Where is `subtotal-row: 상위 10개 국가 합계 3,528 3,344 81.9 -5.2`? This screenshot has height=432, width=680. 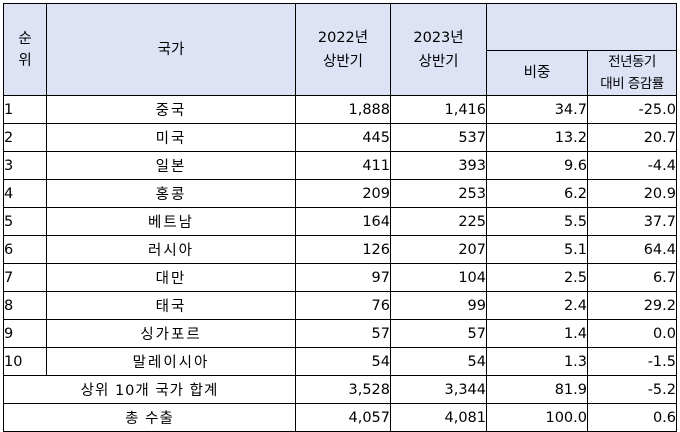
subtotal-row: 상위 10개 국가 합계 3,528 3,344 81.9 -5.2 is located at coordinates (340, 389).